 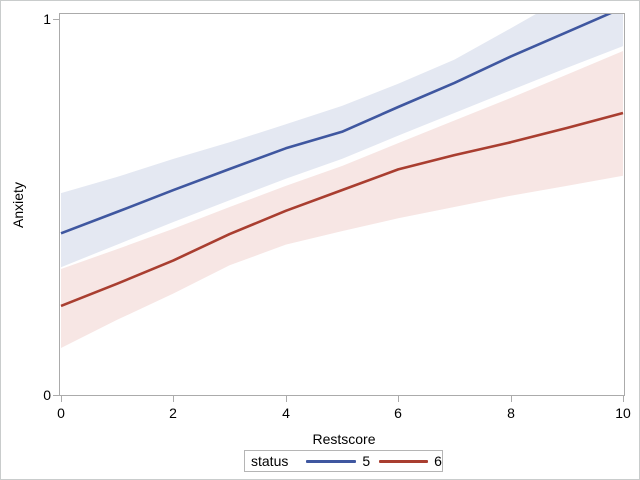 I want to click on legend: status 5 6, so click(x=343, y=461).